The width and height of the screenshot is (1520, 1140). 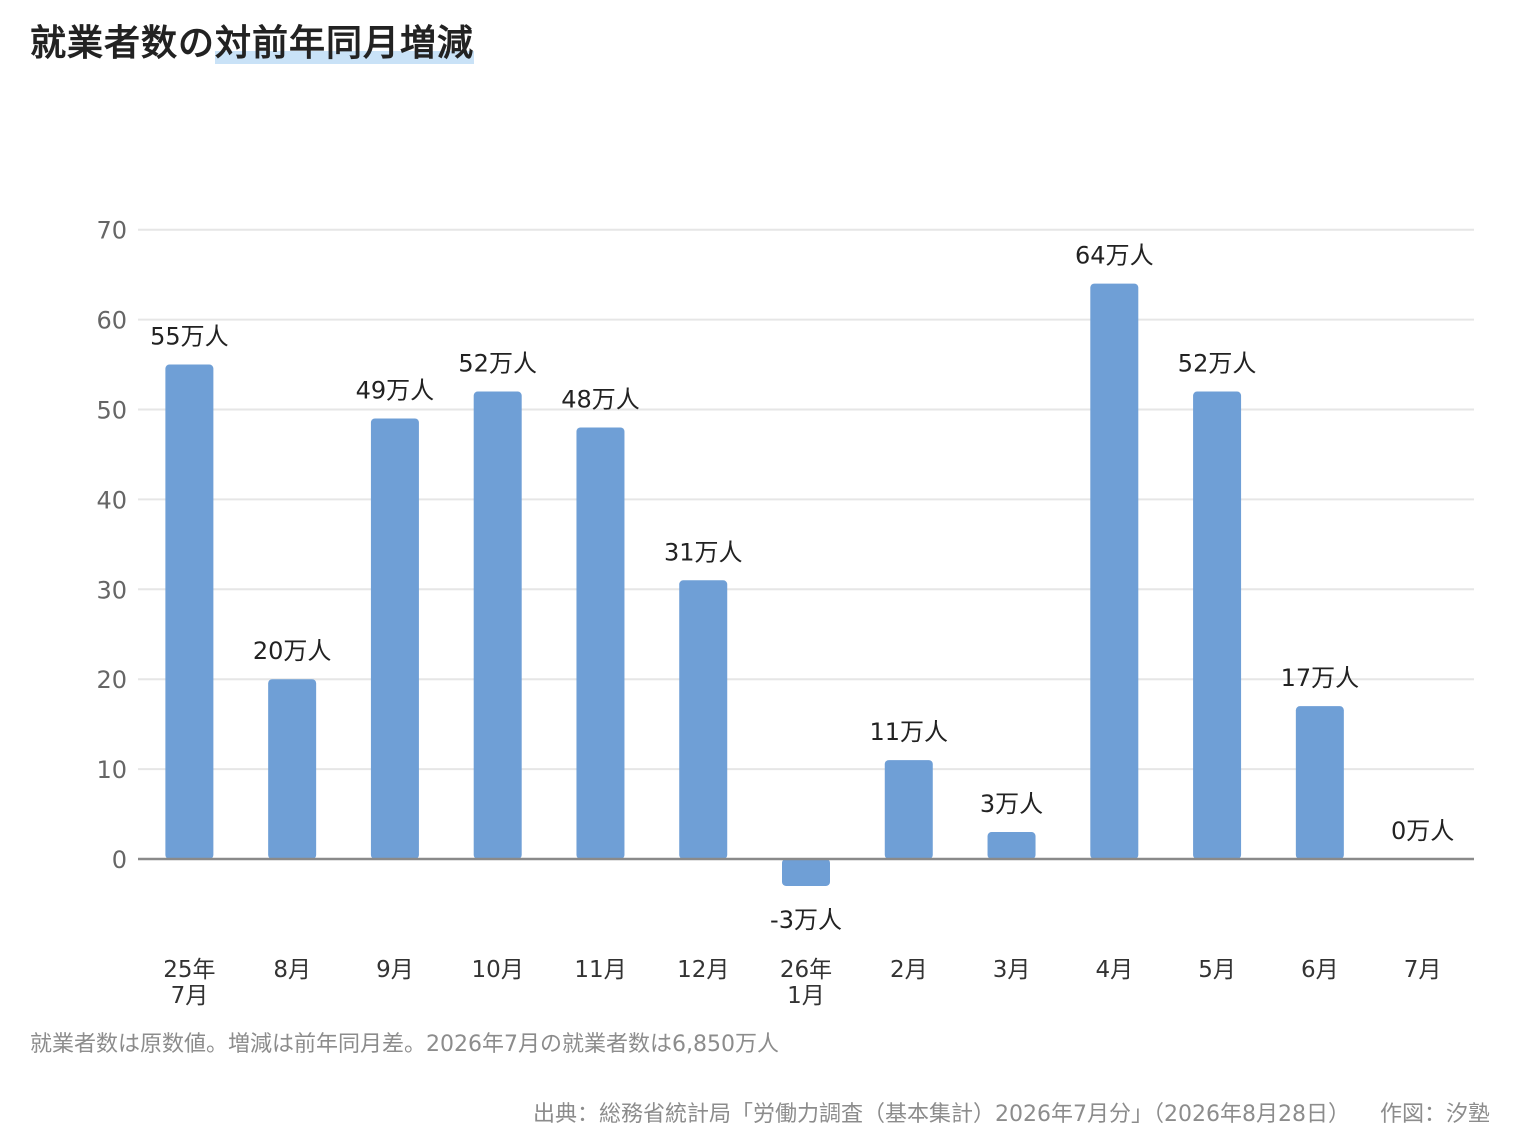 I want to click on data-label: 49万人, so click(x=395, y=390).